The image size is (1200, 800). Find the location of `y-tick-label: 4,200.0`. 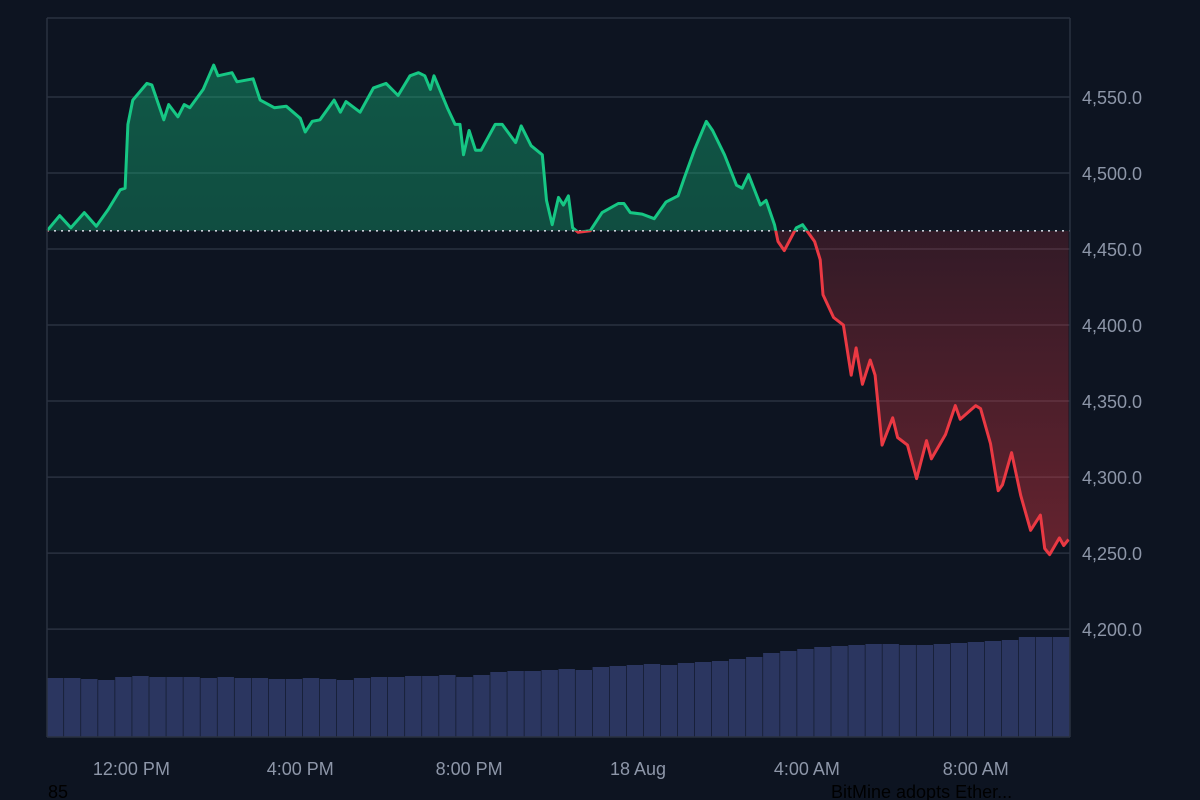

y-tick-label: 4,200.0 is located at coordinates (1112, 630).